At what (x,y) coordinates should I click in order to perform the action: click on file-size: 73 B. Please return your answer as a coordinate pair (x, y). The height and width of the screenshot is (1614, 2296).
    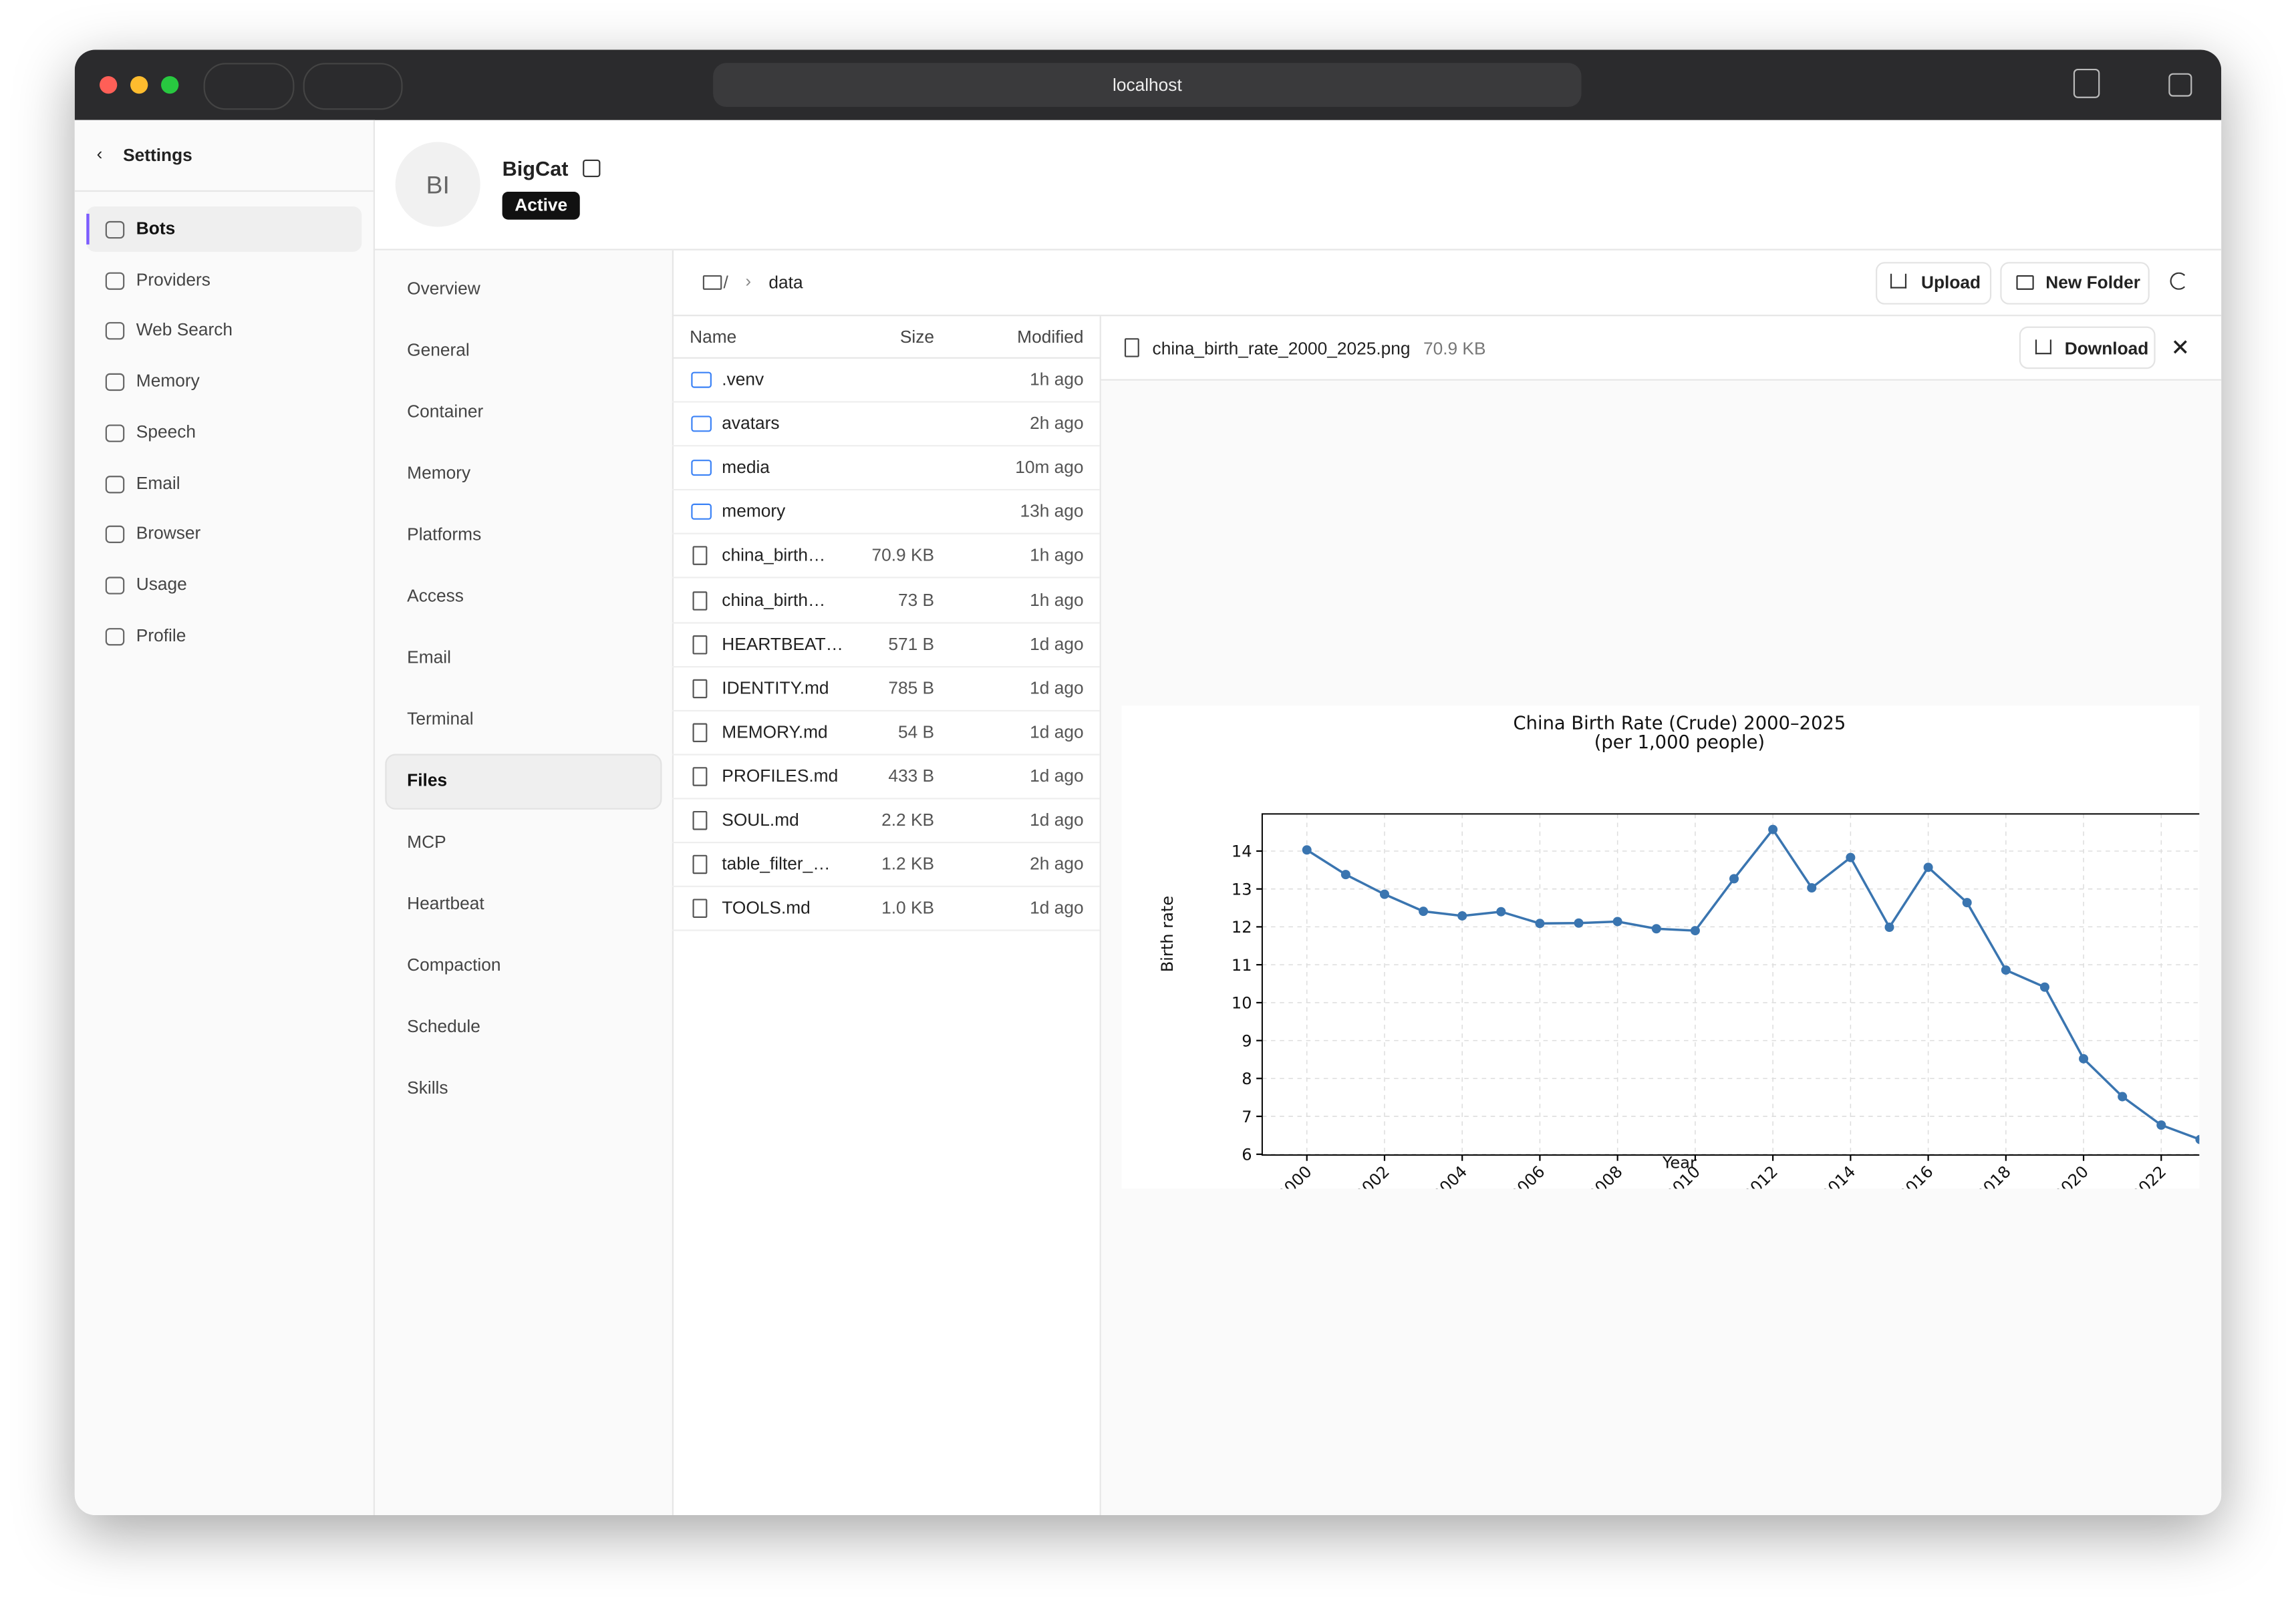
    Looking at the image, I should click on (916, 599).